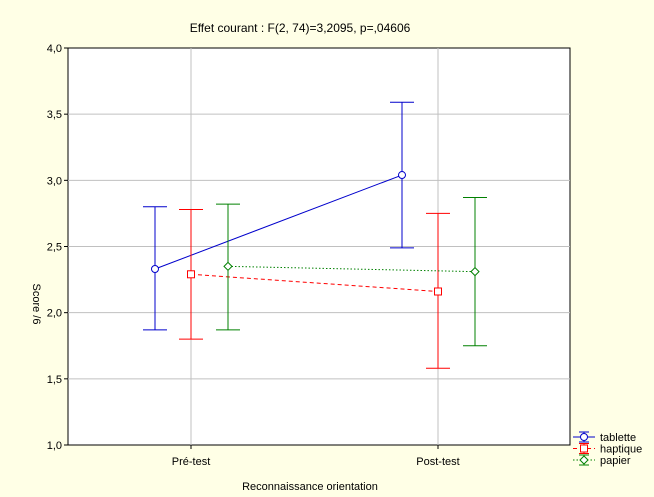 The height and width of the screenshot is (497, 654). I want to click on y-tick-label: 2,5, so click(54, 248).